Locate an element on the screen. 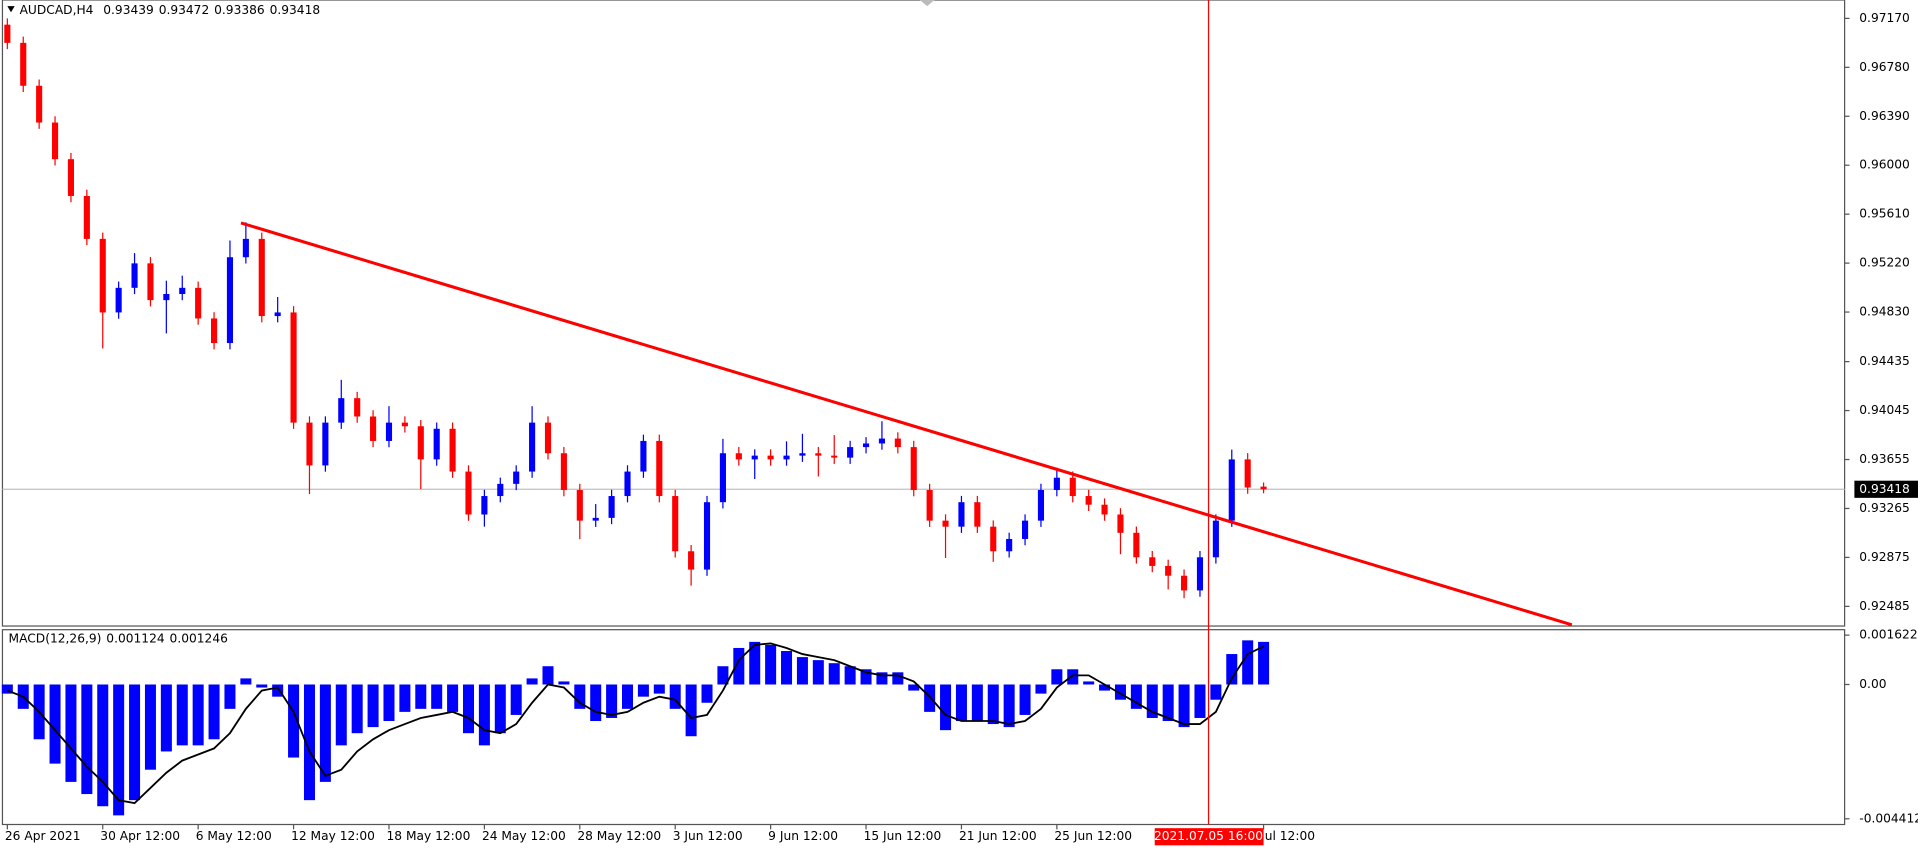  y-tick-label: 0.95220 is located at coordinates (1884, 263).